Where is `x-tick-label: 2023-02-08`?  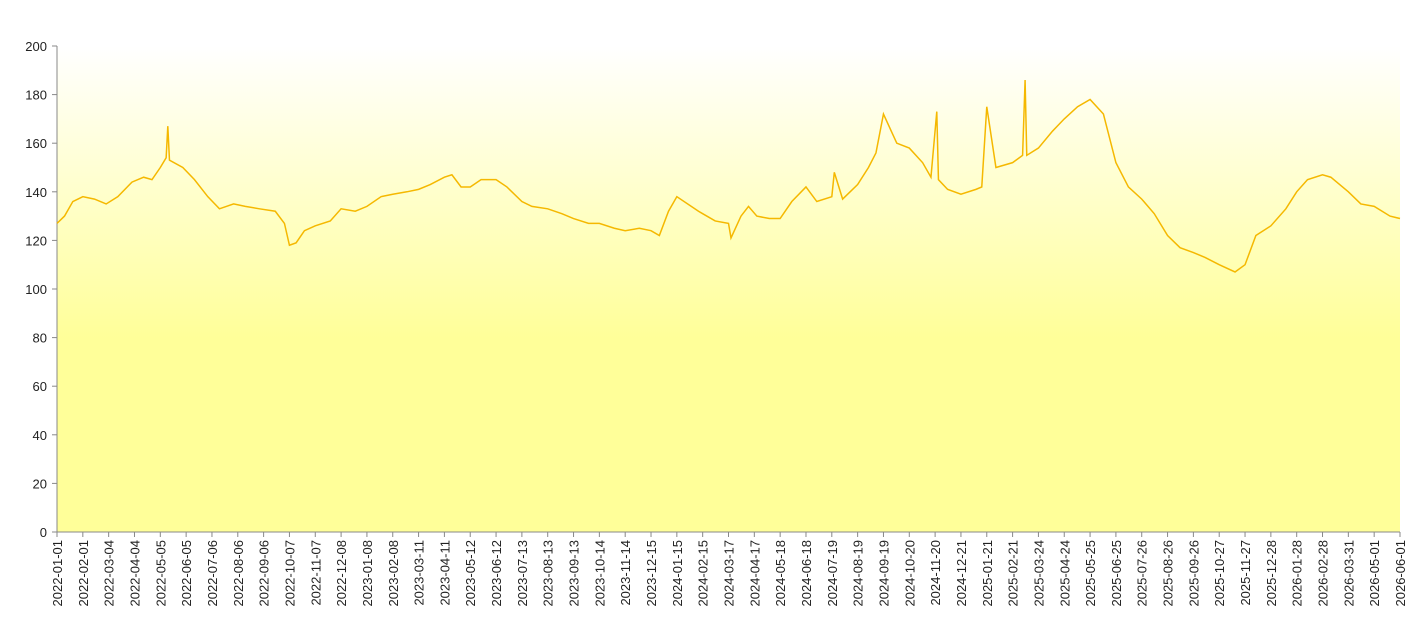 x-tick-label: 2023-02-08 is located at coordinates (393, 573).